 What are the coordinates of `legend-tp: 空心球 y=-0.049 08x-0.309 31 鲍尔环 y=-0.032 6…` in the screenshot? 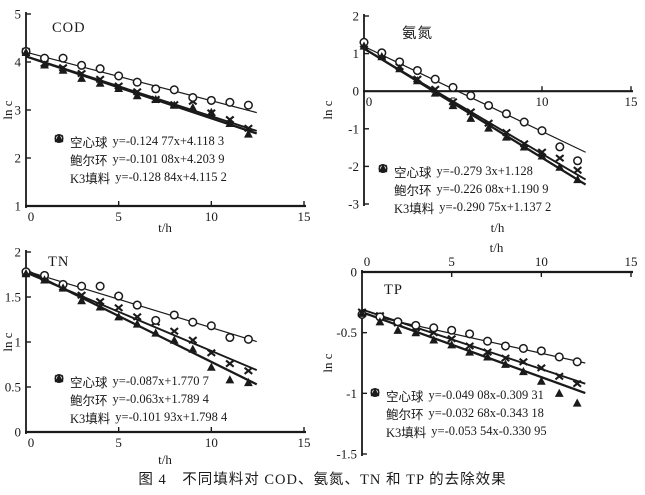 It's located at (456, 413).